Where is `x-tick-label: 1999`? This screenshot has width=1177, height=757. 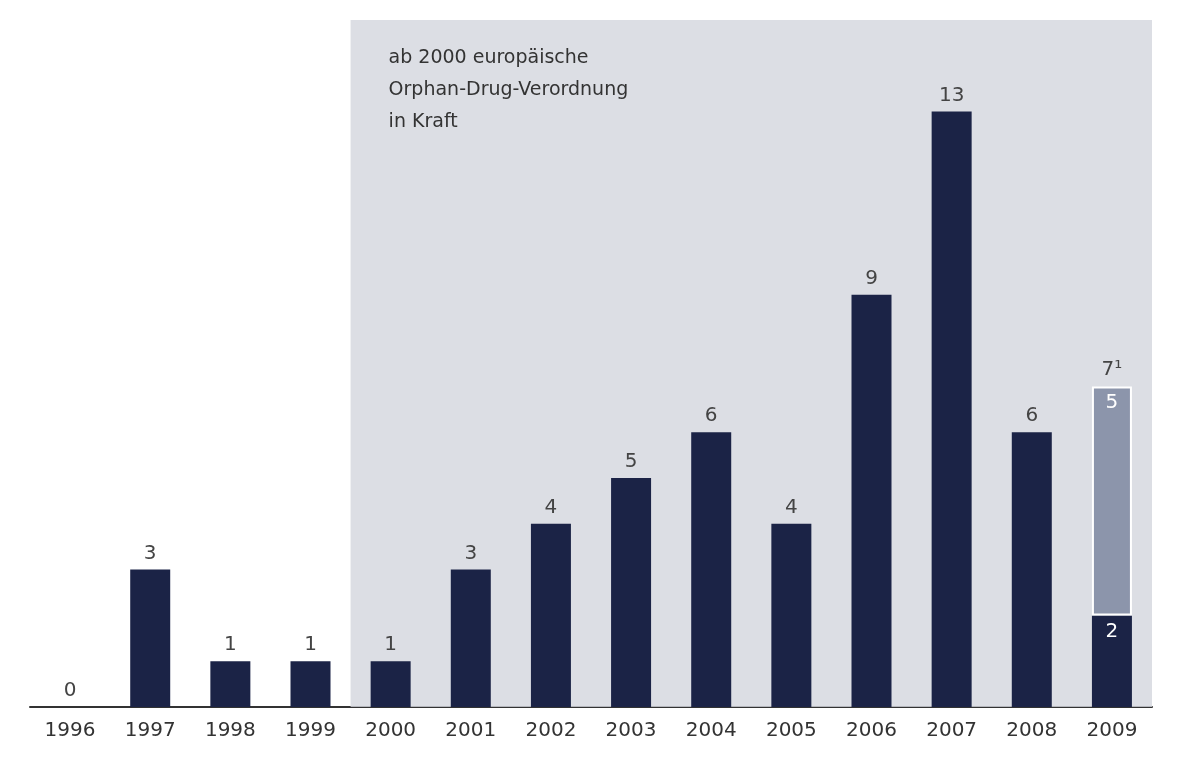
x-tick-label: 1999 is located at coordinates (310, 729).